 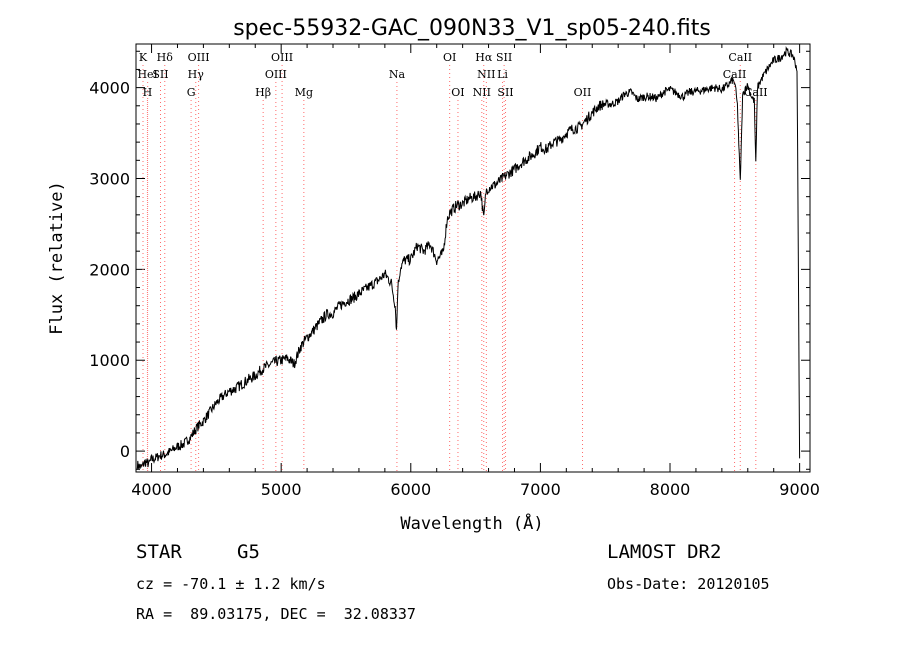 What do you see at coordinates (484, 57) in the screenshot?
I see `spectral-line-label: Hα` at bounding box center [484, 57].